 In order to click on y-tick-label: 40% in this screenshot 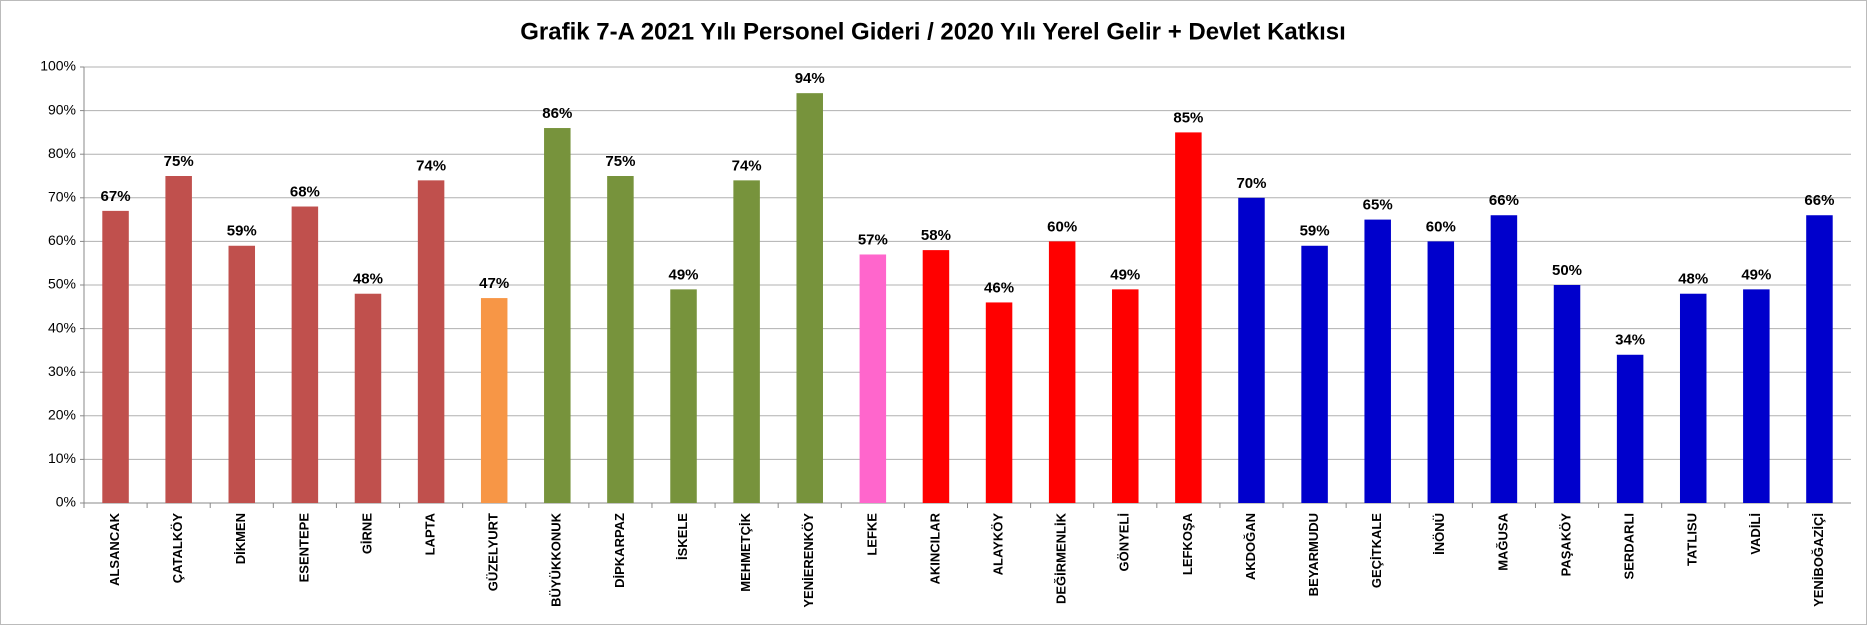, I will do `click(62, 327)`.